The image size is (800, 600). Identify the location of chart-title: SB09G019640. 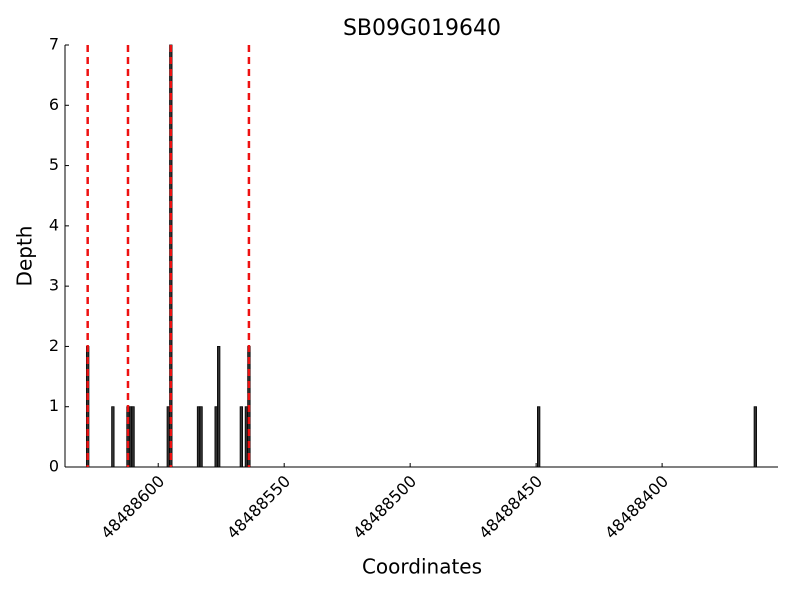
(422, 28).